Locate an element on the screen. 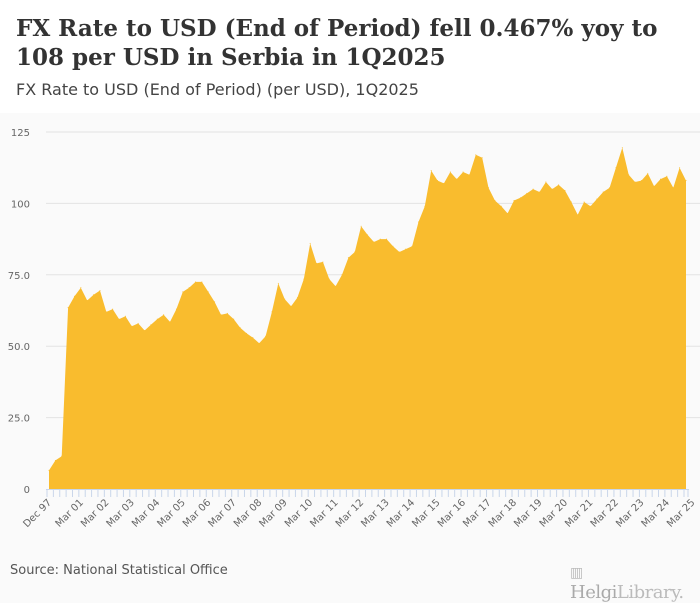 The width and height of the screenshot is (700, 603). source-note: Source: National Statistical Office is located at coordinates (119, 570).